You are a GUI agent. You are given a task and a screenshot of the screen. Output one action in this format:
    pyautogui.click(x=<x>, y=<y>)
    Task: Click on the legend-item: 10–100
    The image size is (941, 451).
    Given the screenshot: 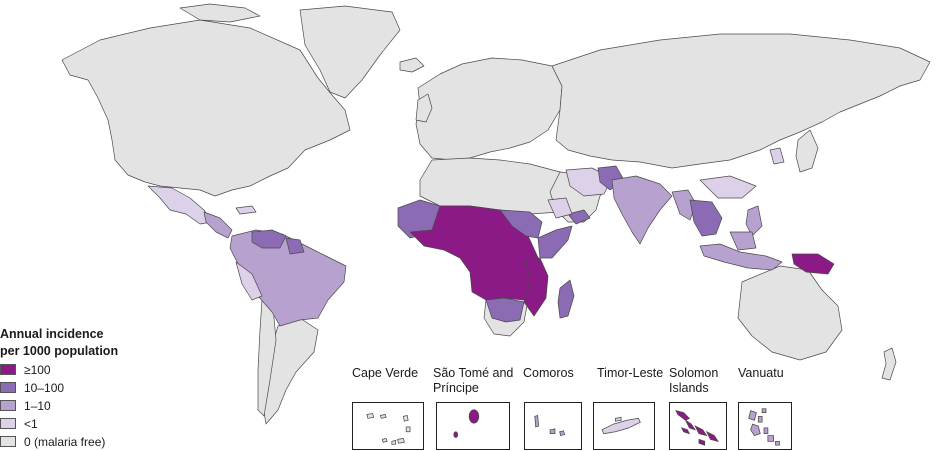 What is the action you would take?
    pyautogui.click(x=80, y=387)
    